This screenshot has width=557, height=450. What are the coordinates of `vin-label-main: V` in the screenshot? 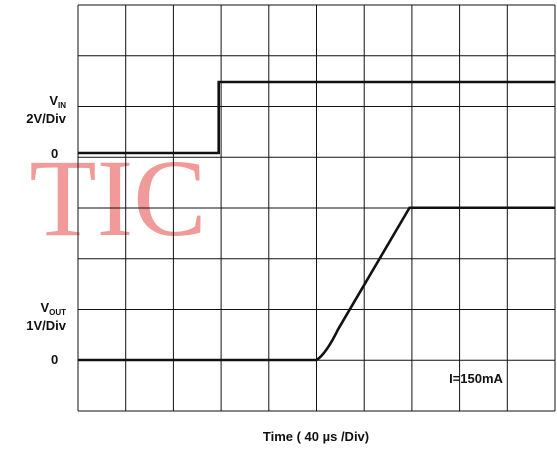 It's located at (53, 100).